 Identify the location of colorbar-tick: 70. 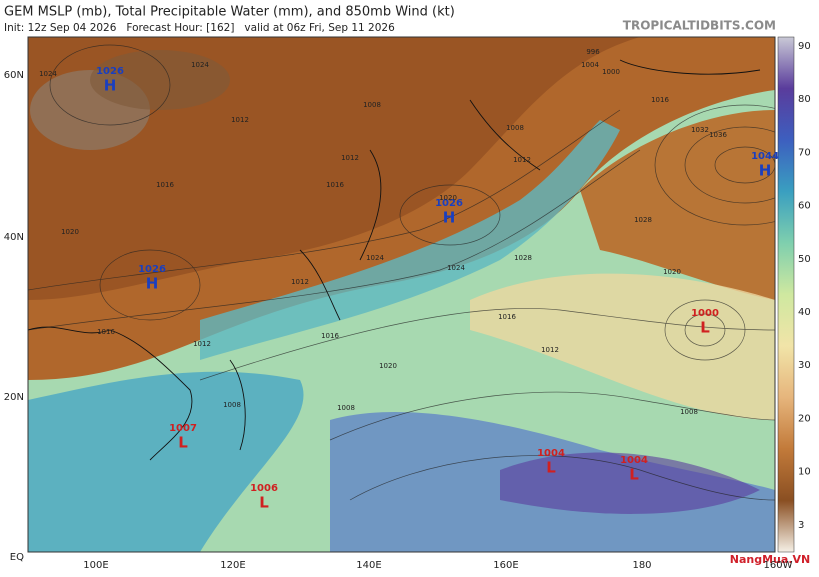
(804, 152).